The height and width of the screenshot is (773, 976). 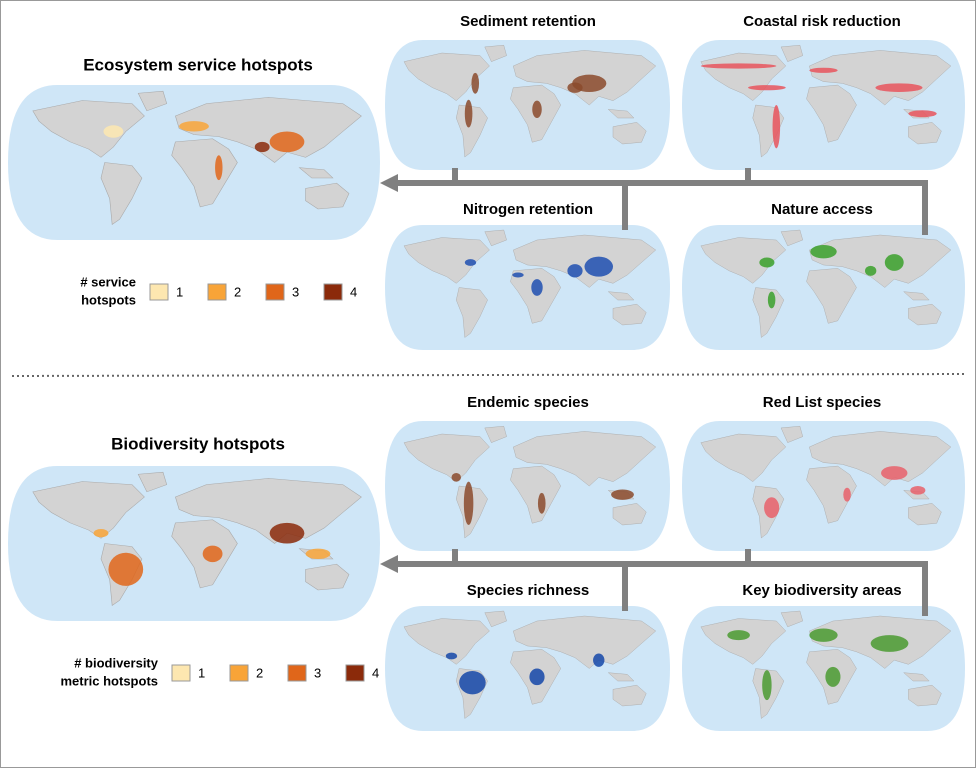 What do you see at coordinates (108, 299) in the screenshot?
I see `legend-title: hotspots` at bounding box center [108, 299].